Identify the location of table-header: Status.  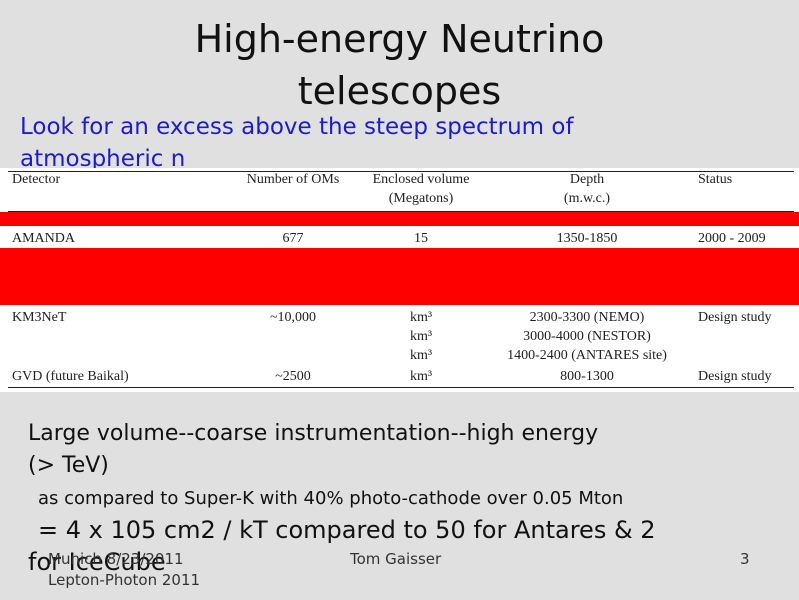
(715, 179).